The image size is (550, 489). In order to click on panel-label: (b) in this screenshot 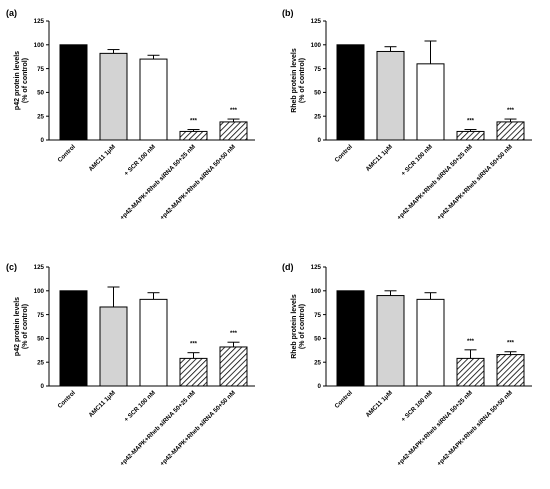, I will do `click(288, 13)`.